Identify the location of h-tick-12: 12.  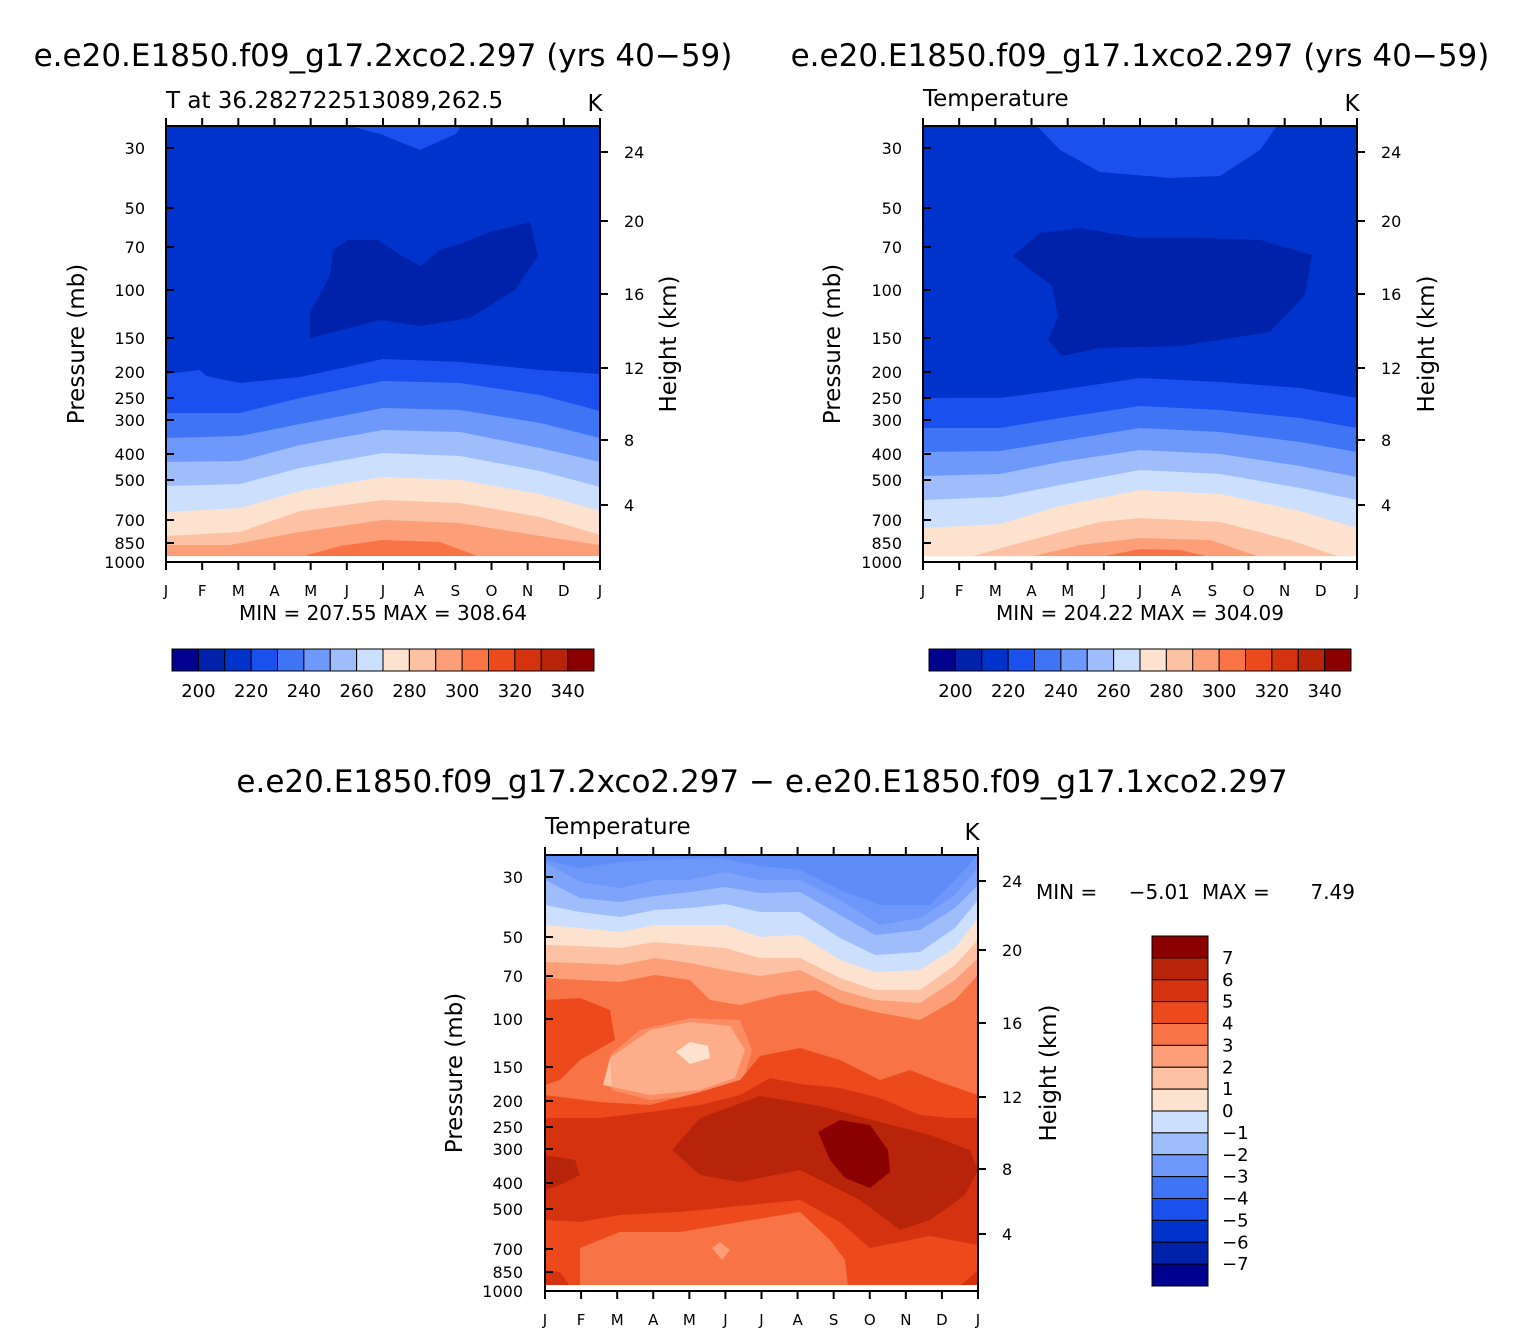
(634, 368).